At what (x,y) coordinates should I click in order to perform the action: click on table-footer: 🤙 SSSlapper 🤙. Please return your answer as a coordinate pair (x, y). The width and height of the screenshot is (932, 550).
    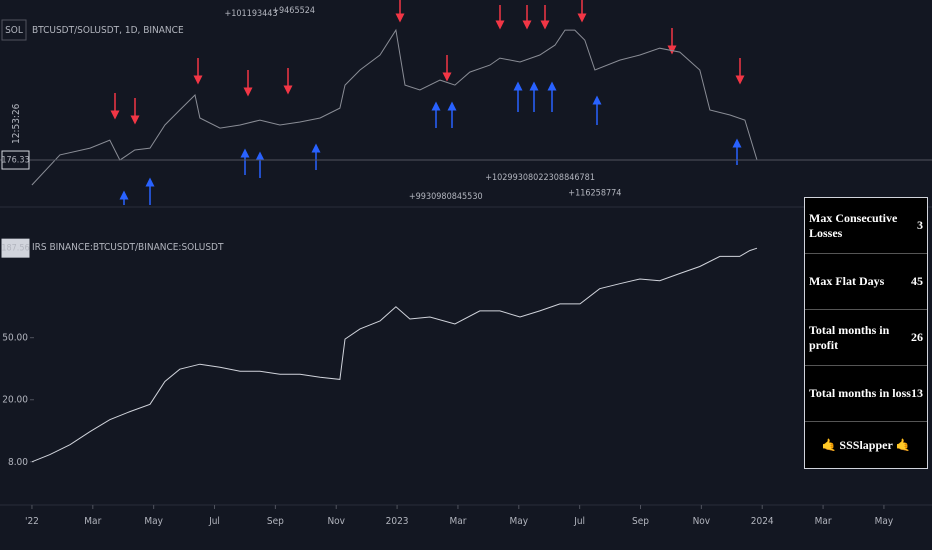
    Looking at the image, I should click on (866, 444).